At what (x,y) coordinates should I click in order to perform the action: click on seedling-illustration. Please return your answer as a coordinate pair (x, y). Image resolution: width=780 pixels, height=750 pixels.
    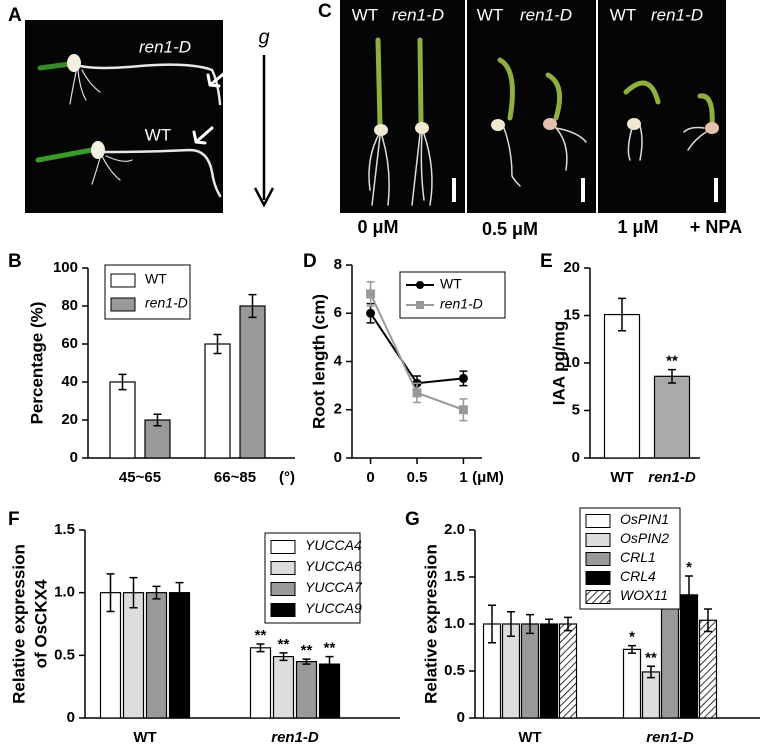
    Looking at the image, I should click on (131, 126).